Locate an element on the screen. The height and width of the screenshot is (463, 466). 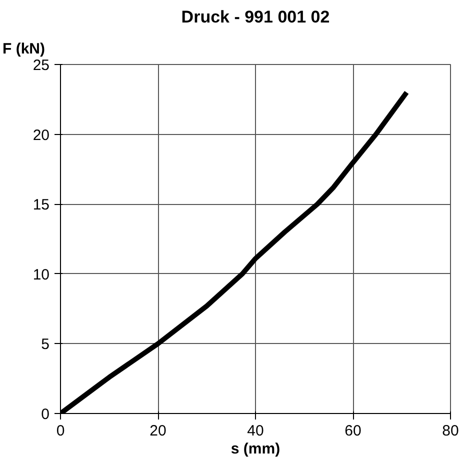
y-axis-title: F (kN) is located at coordinates (23, 49).